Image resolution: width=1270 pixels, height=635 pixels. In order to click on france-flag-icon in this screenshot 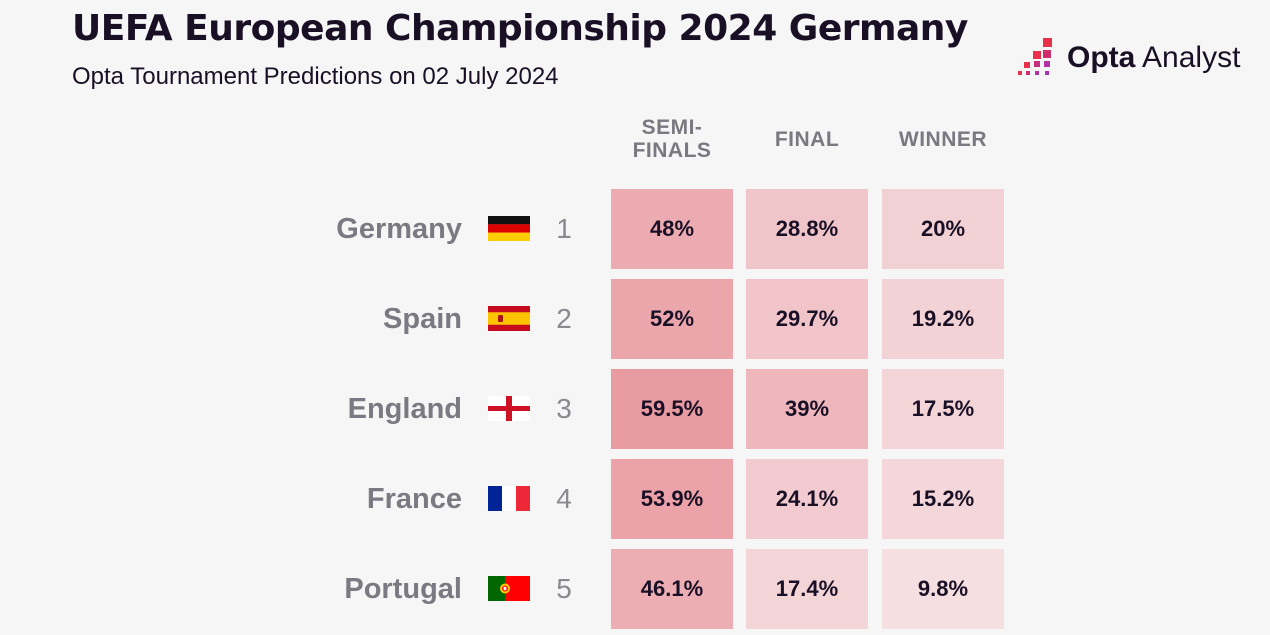, I will do `click(509, 498)`.